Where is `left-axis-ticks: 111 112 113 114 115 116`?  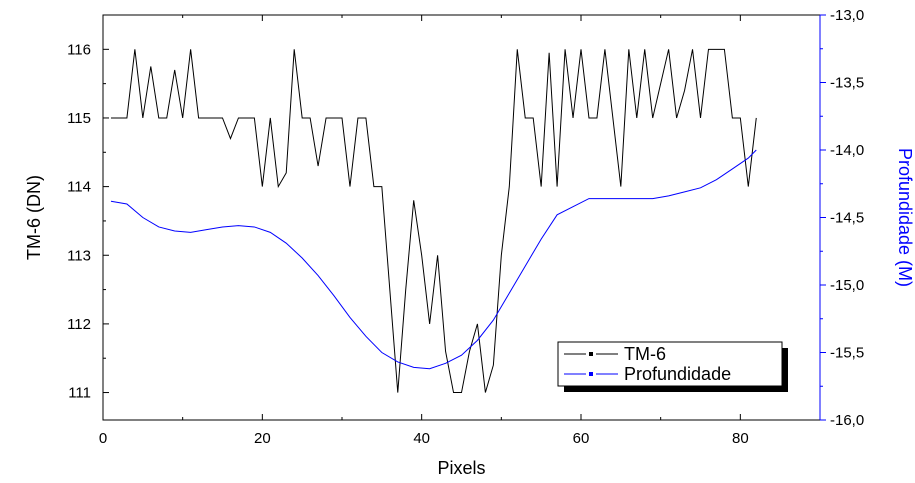 left-axis-ticks: 111 112 113 114 115 116 is located at coordinates (88, 221).